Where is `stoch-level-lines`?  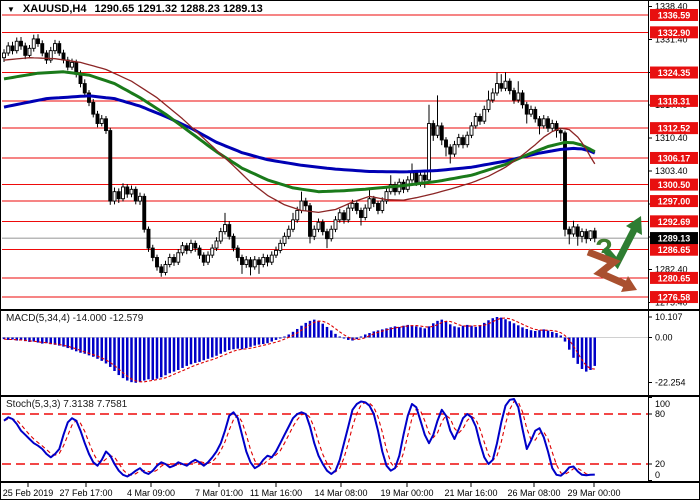 stoch-level-lines is located at coordinates (325, 439).